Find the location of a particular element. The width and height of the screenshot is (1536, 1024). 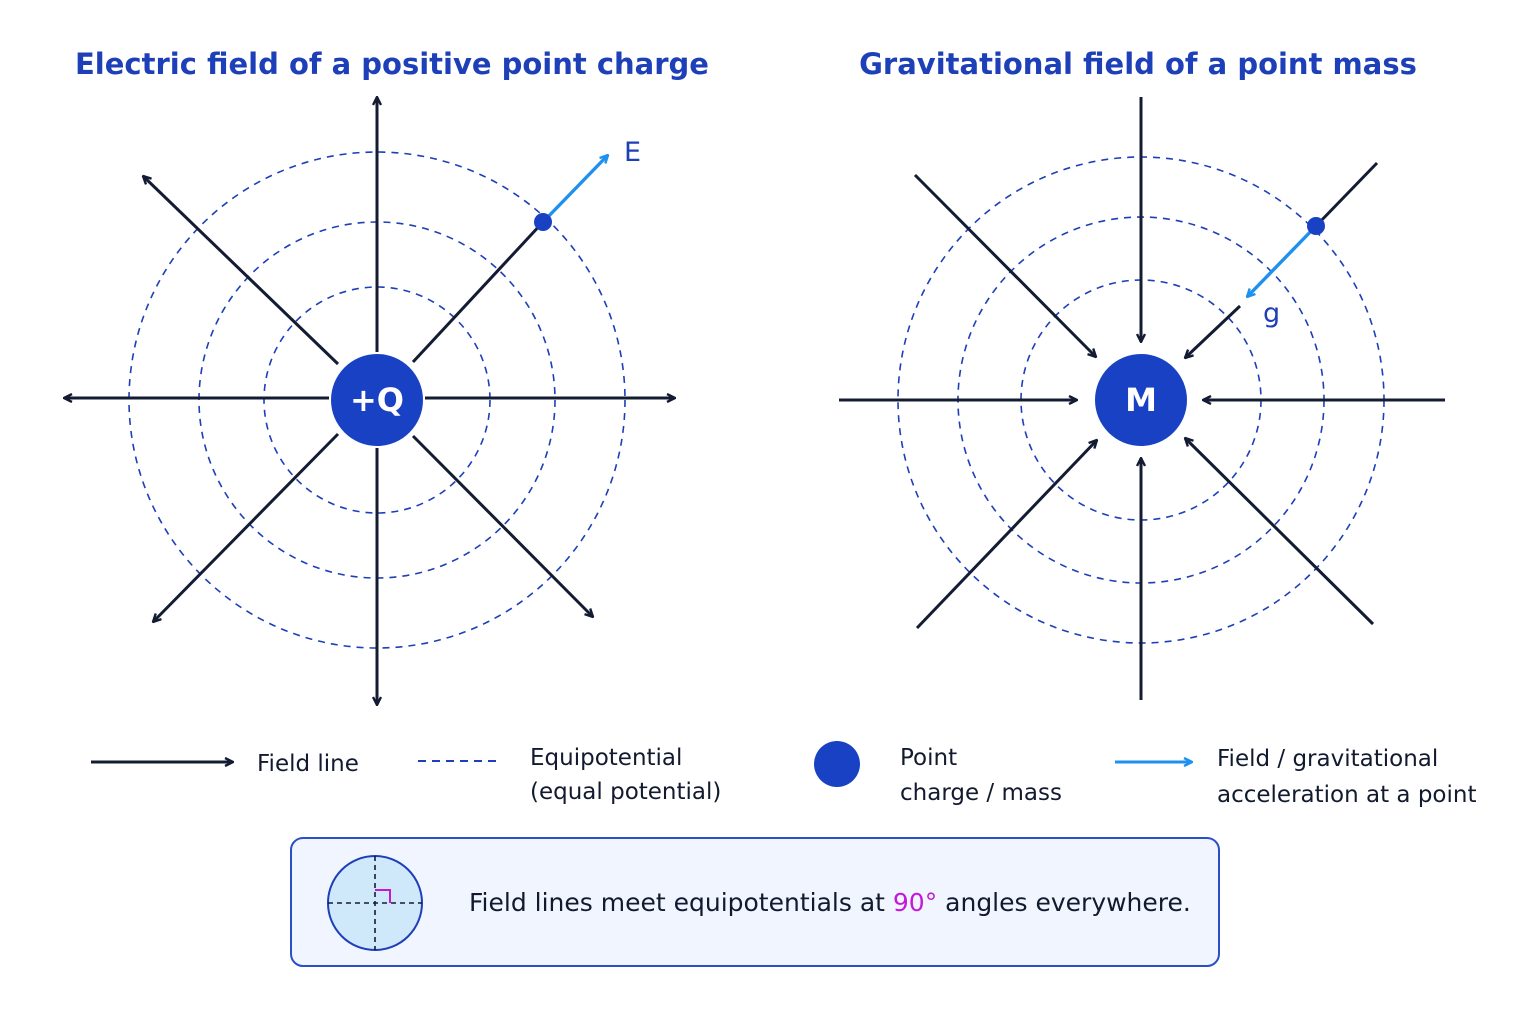

mass-label: M is located at coordinates (1141, 400).